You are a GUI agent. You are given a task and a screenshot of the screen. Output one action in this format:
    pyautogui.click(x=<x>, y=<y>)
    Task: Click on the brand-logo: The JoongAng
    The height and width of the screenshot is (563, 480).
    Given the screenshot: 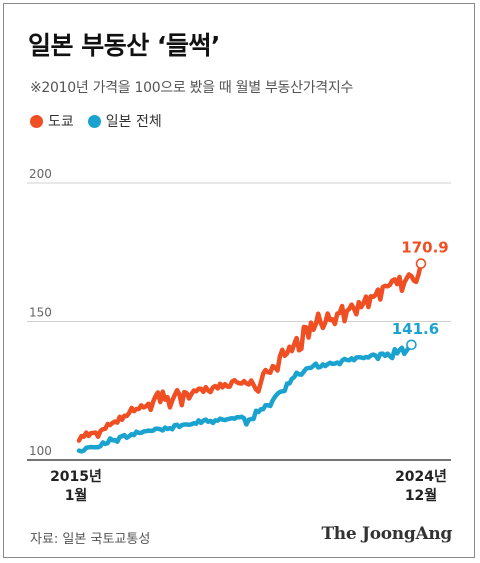 What is the action you would take?
    pyautogui.click(x=386, y=534)
    